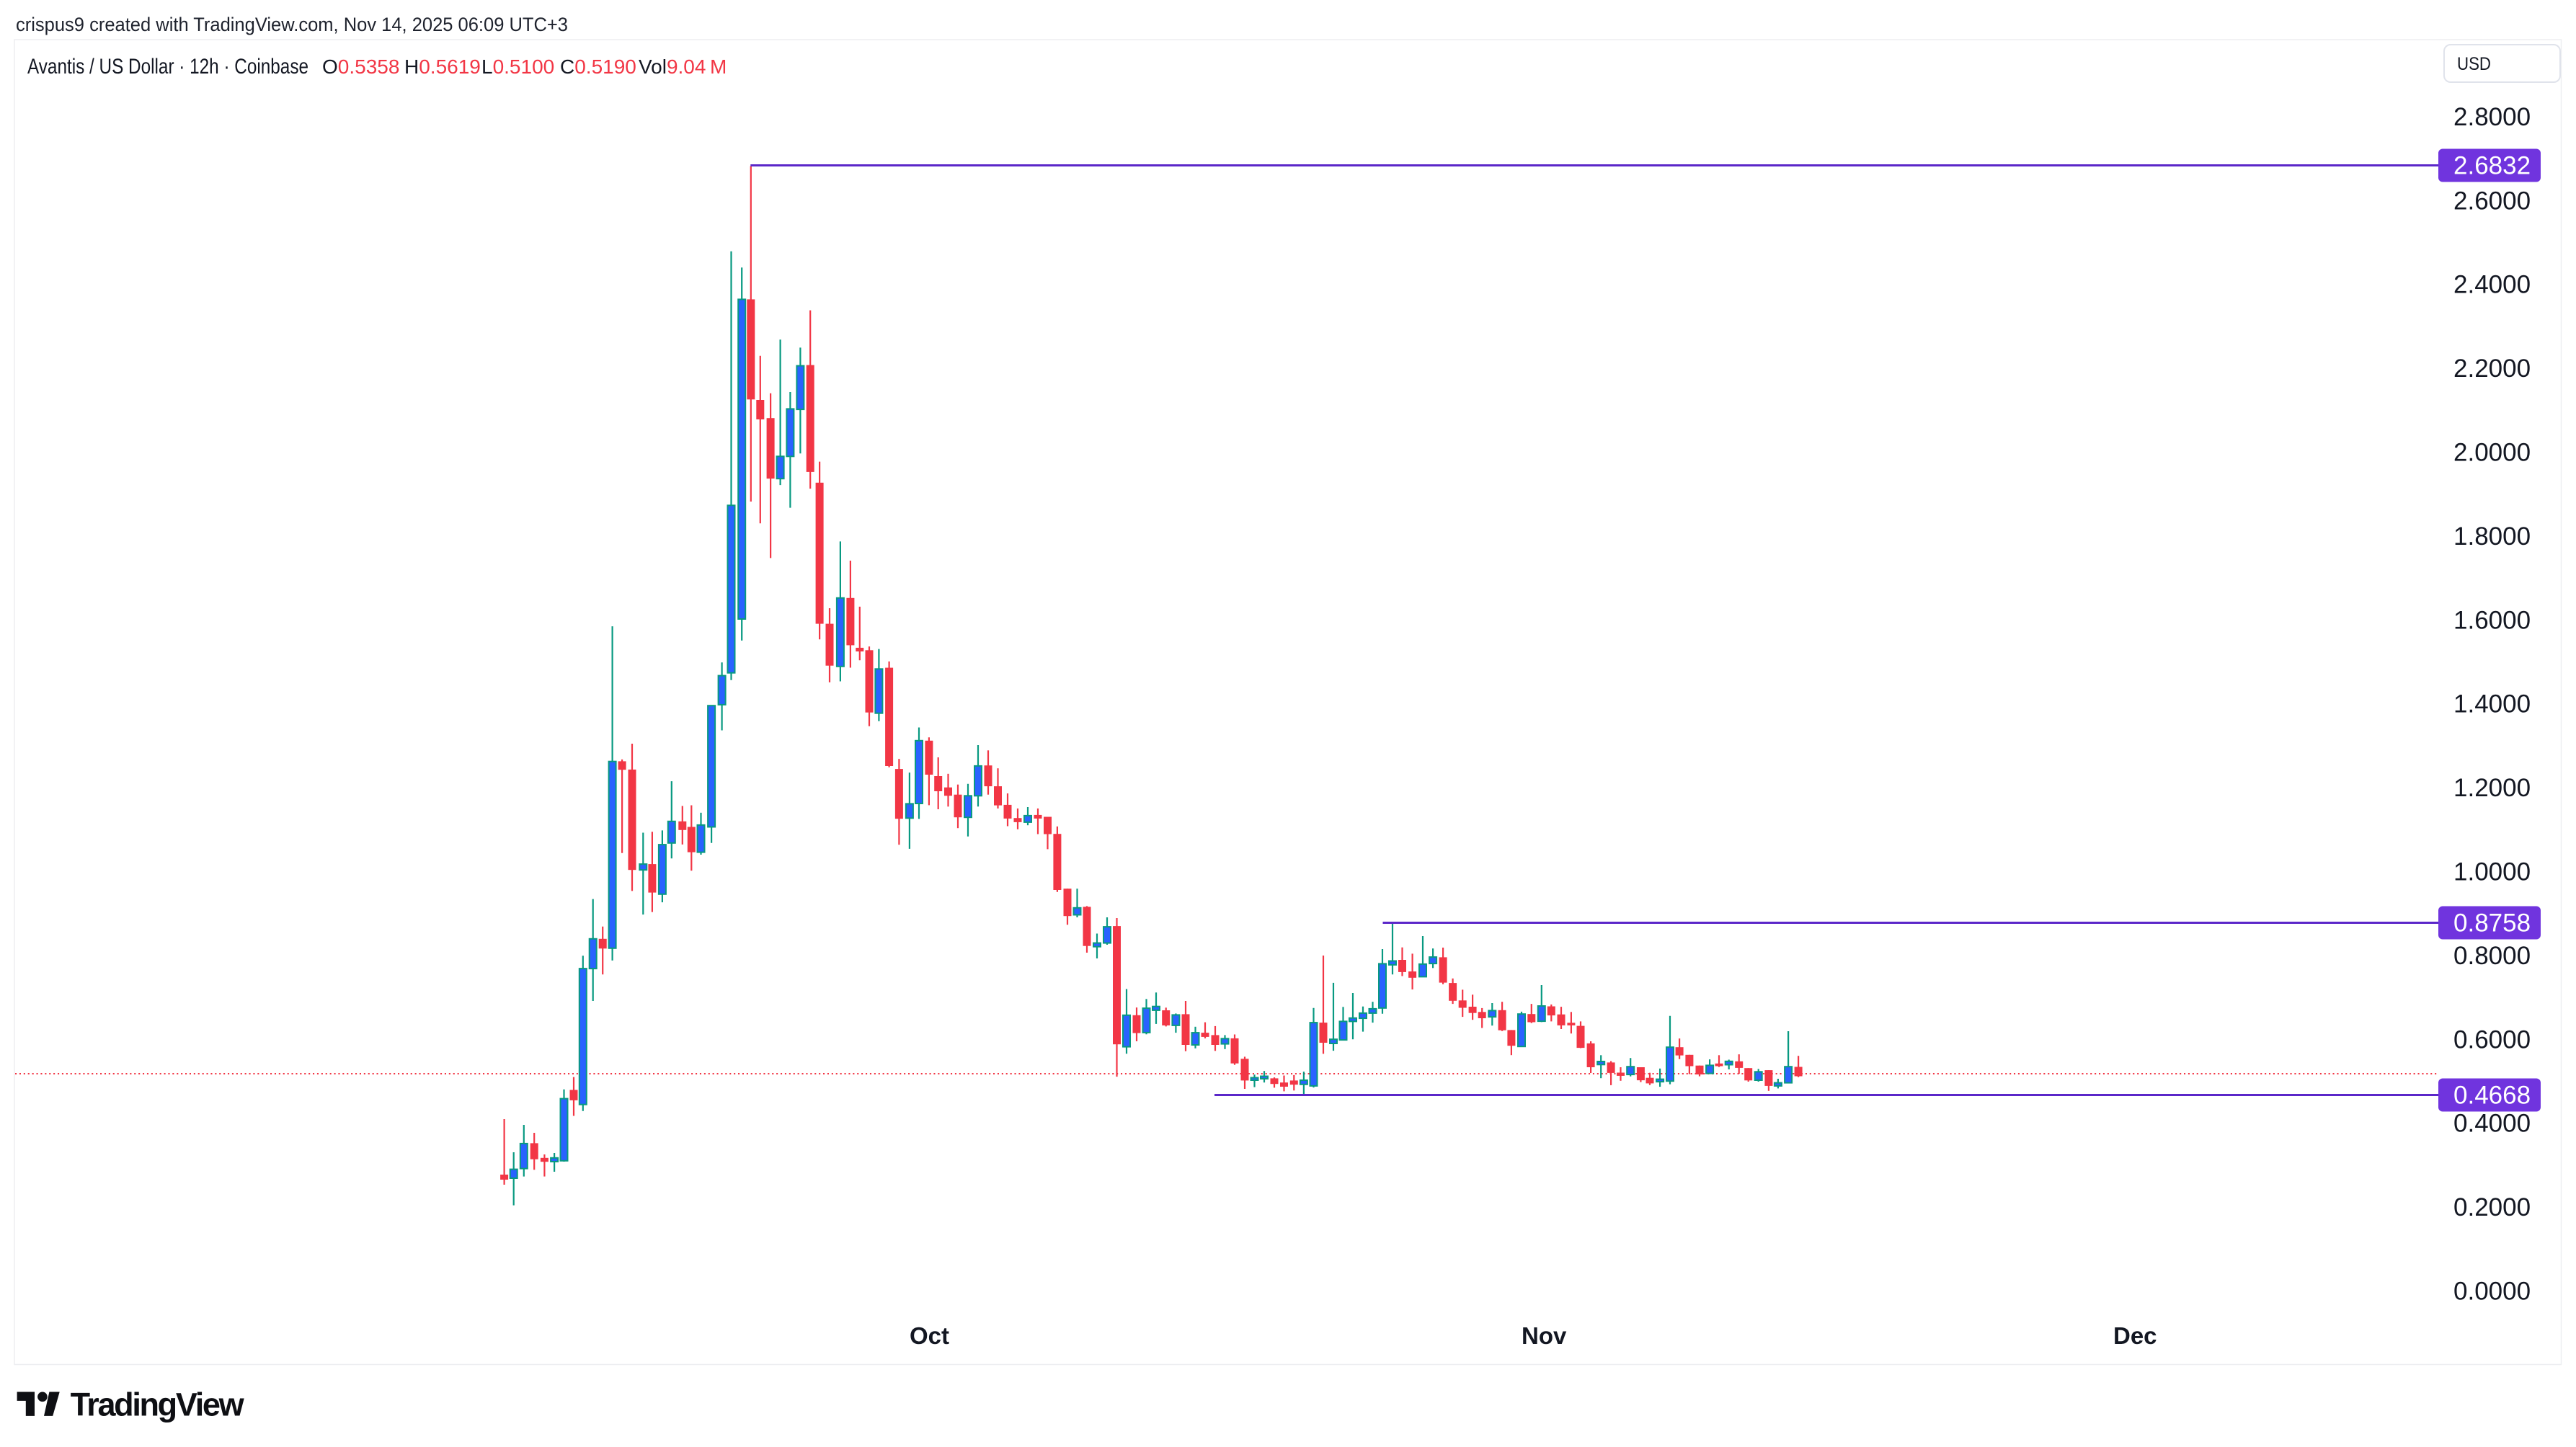  Describe the element at coordinates (1544, 1336) in the screenshot. I see `svg-text: Nov` at that location.